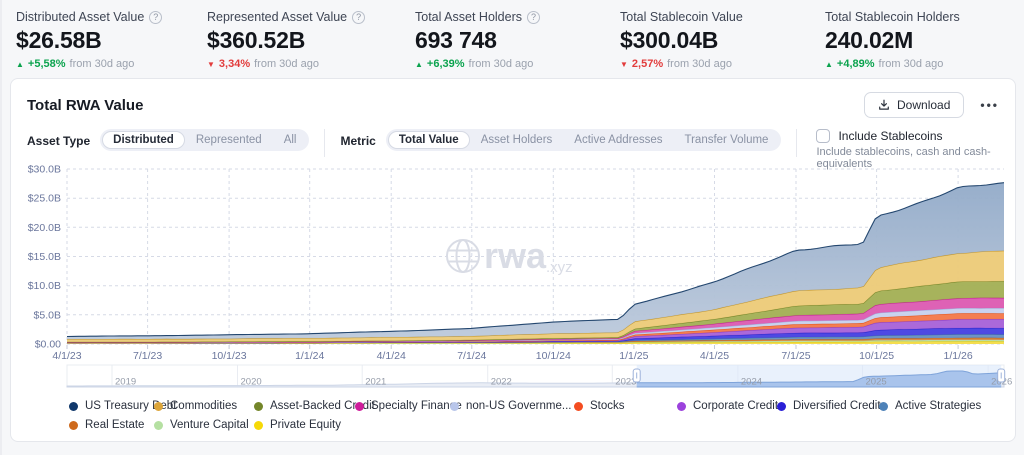  Describe the element at coordinates (44, 286) in the screenshot. I see `svg-text: $10.0B` at that location.